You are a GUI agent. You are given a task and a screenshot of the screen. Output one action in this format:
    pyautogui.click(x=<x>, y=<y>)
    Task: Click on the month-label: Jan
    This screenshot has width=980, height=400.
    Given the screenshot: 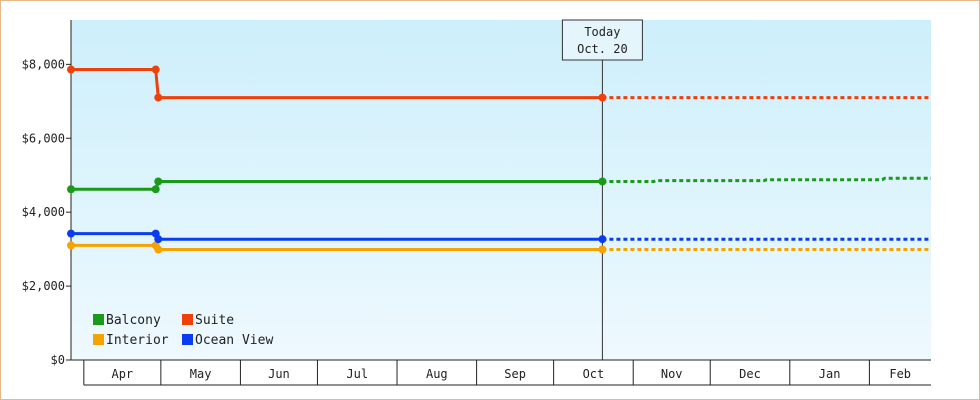 What is the action you would take?
    pyautogui.click(x=830, y=374)
    